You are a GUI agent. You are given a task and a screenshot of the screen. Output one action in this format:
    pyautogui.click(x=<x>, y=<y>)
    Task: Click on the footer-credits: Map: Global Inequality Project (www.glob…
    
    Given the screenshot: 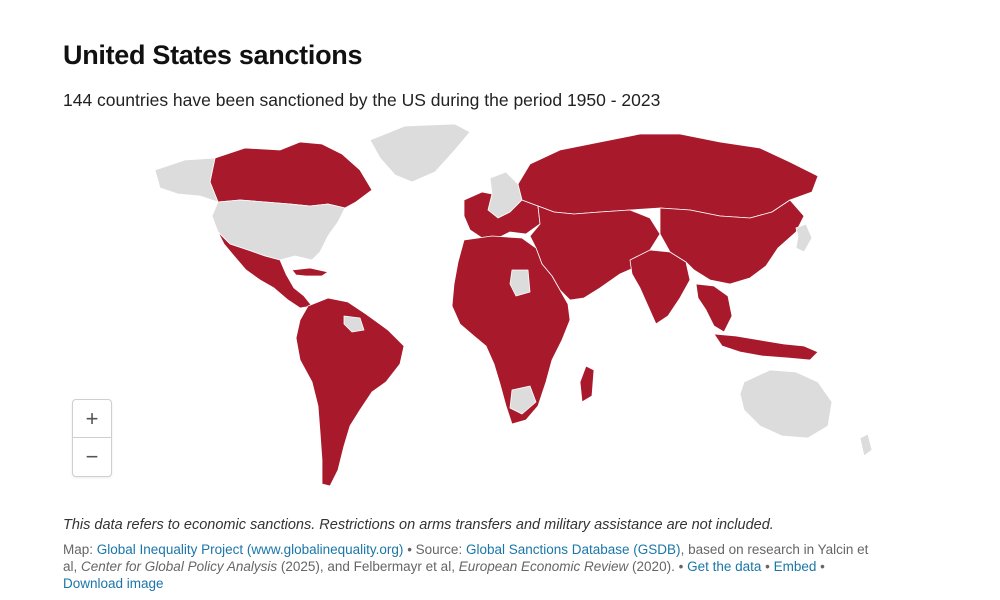 What is the action you would take?
    pyautogui.click(x=473, y=566)
    